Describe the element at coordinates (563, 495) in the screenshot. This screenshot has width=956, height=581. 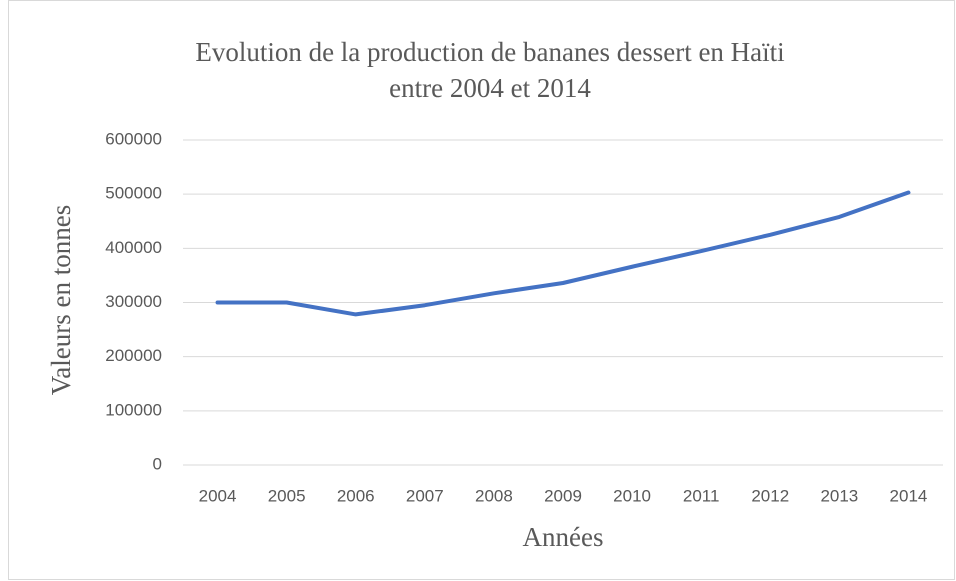
I see `x-tick-label: 2009` at that location.